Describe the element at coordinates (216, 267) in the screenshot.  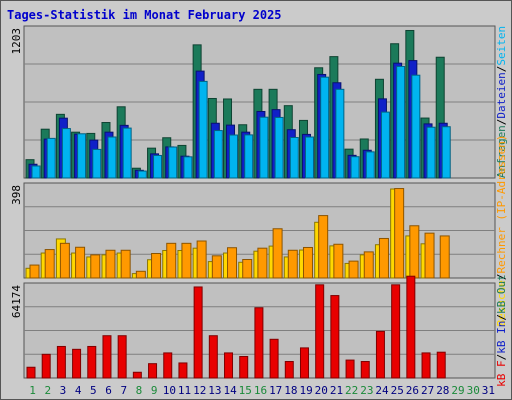
I see `panel-2-bar-rechner-ip-adressen--day-13` at that location.